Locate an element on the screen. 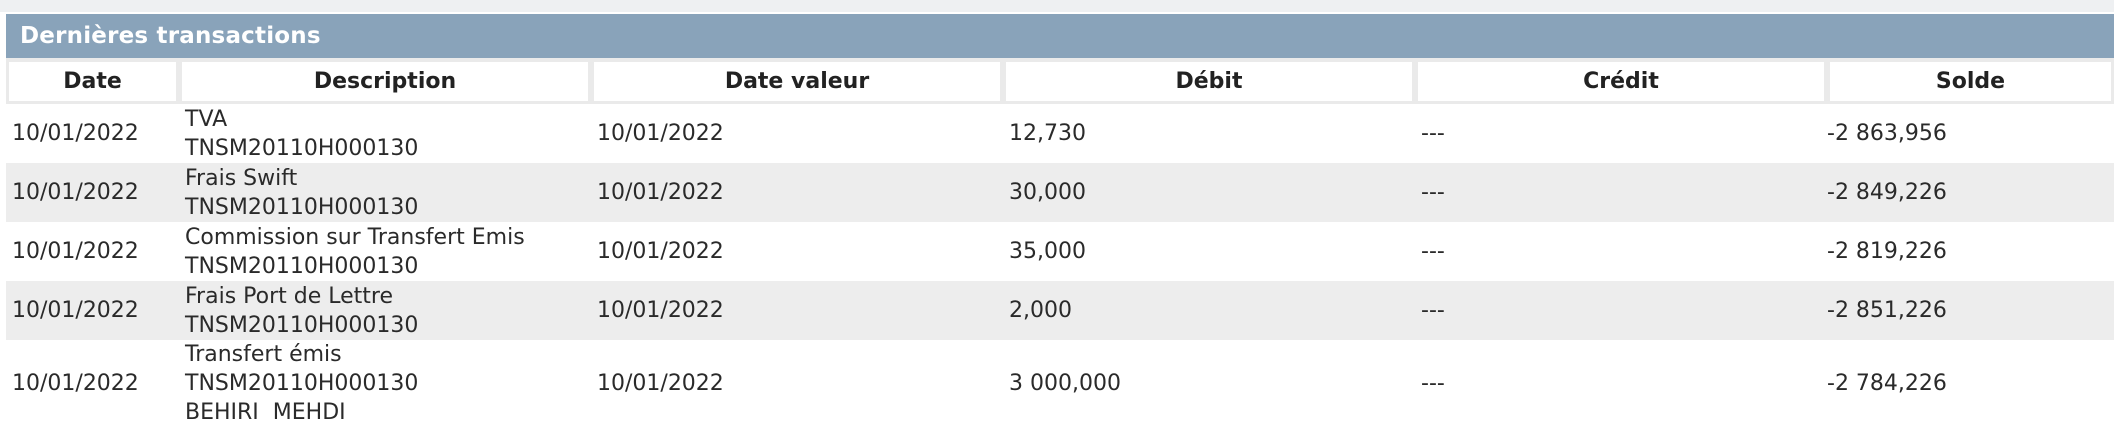 The width and height of the screenshot is (2114, 444). col-header-date-valeur: Date valeur is located at coordinates (797, 81).